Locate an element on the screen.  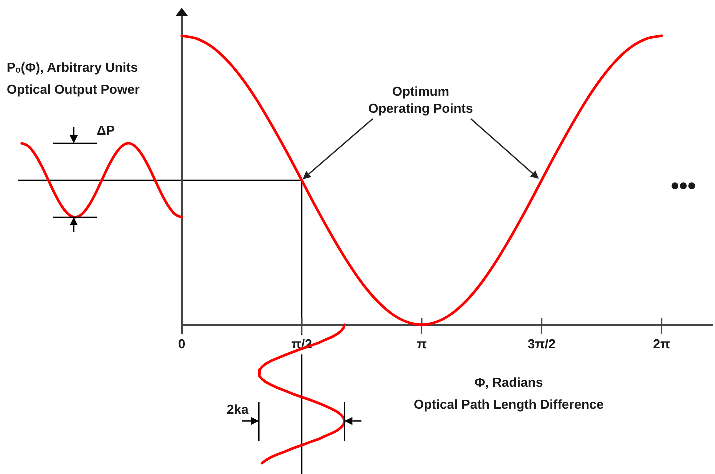
x-tick-label: π is located at coordinates (421, 344).